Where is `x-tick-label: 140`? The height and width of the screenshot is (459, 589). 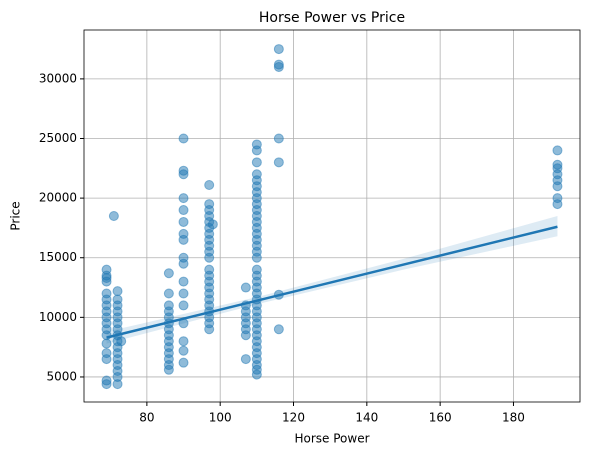
x-tick-label: 140 is located at coordinates (366, 418).